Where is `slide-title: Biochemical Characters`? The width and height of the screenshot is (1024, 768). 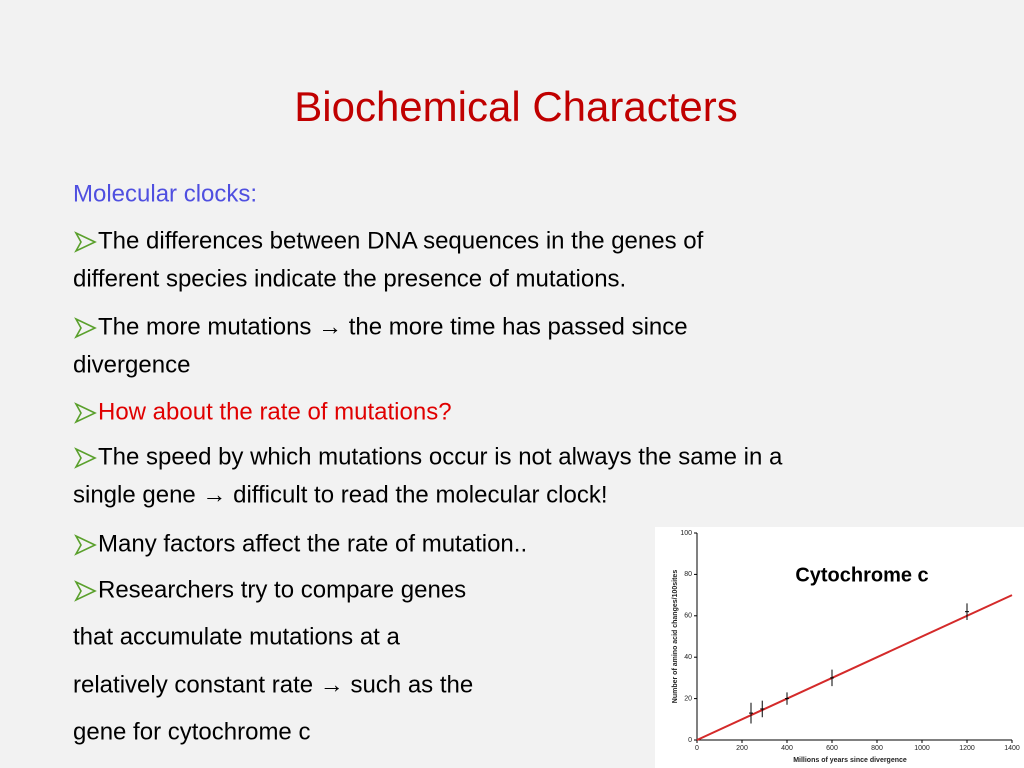
slide-title: Biochemical Characters is located at coordinates (516, 106).